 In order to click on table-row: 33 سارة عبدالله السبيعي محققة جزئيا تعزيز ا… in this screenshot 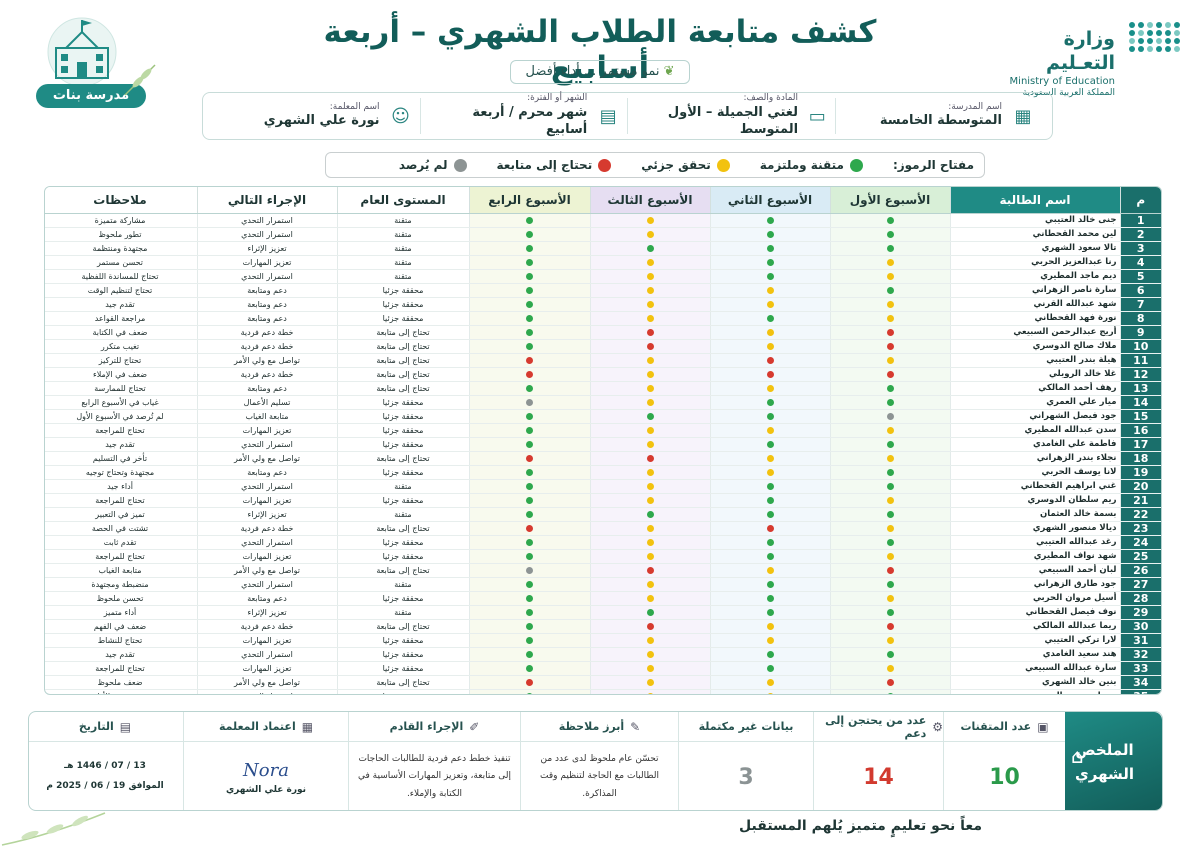, I will do `click(603, 668)`.